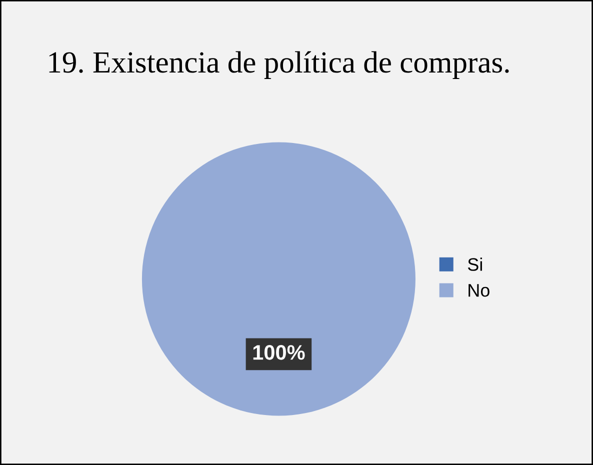 The width and height of the screenshot is (593, 465). Describe the element at coordinates (479, 290) in the screenshot. I see `legend-label: No` at that location.